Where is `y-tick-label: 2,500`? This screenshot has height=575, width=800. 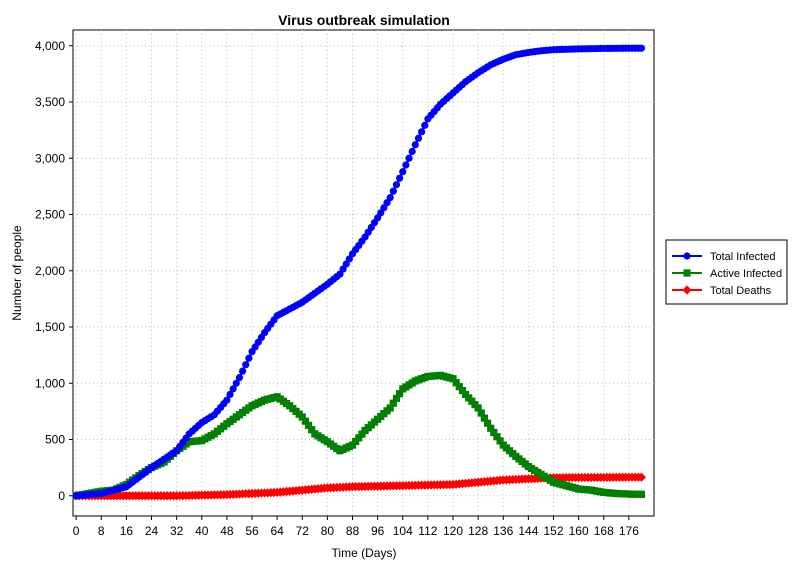
y-tick-label: 2,500 is located at coordinates (50, 215).